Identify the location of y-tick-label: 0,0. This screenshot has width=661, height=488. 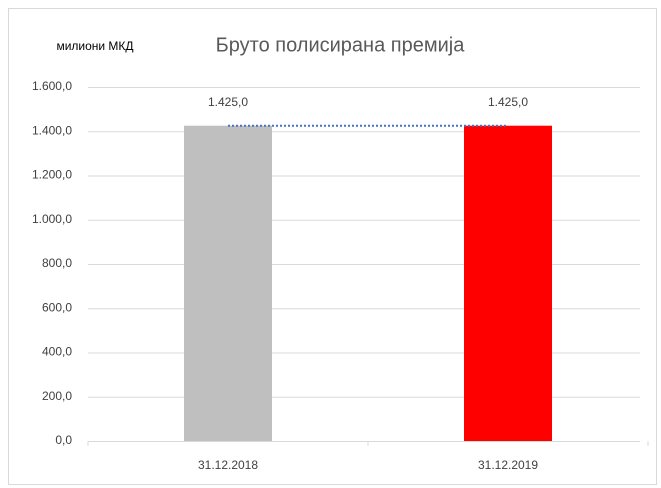
(63, 440).